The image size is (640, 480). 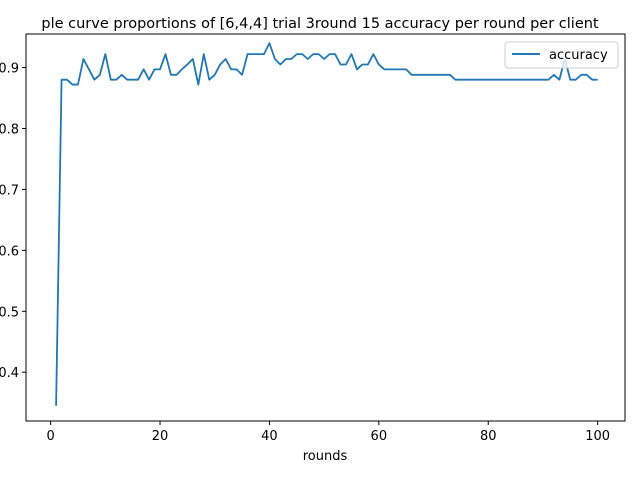 I want to click on x-tick-label: 80, so click(x=488, y=436).